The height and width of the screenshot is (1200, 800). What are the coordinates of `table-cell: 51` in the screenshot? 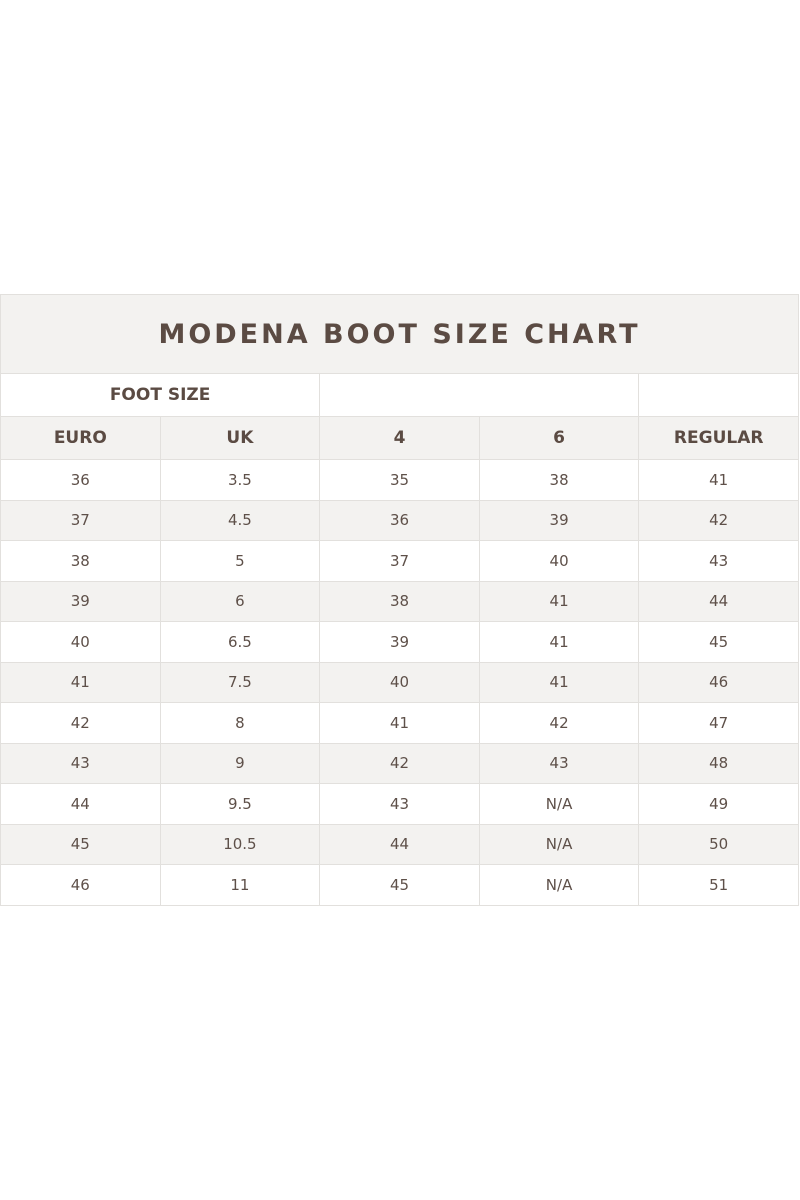 It's located at (718, 885).